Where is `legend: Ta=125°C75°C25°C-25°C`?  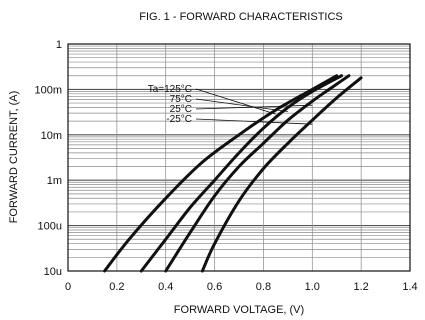
legend: Ta=125°C75°C25°C-25°C is located at coordinates (230, 104).